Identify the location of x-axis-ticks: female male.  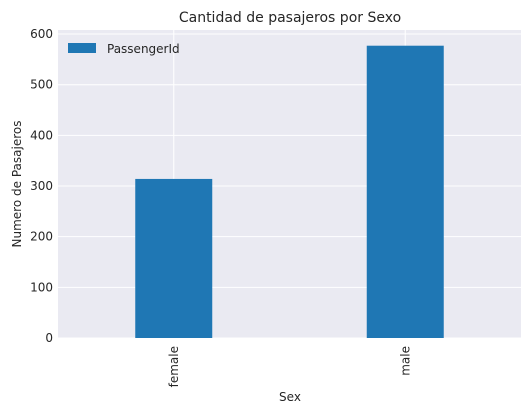
(290, 366).